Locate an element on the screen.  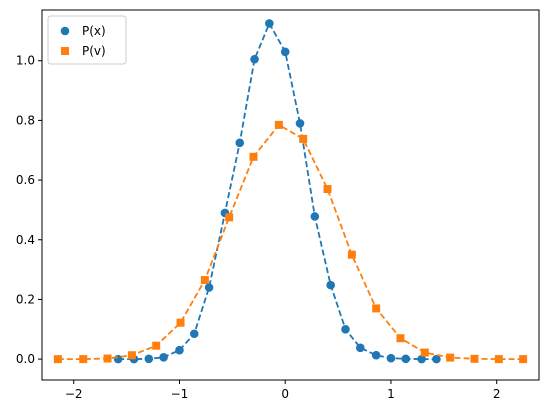
x-tick-label: 0 is located at coordinates (285, 394).